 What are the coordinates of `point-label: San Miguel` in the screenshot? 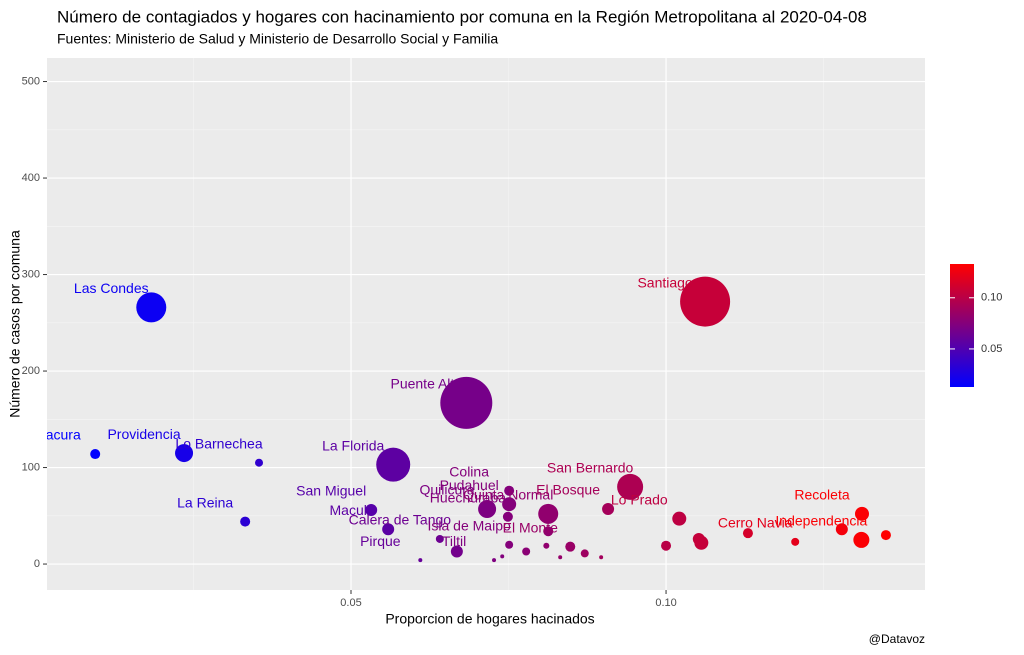 It's located at (331, 491).